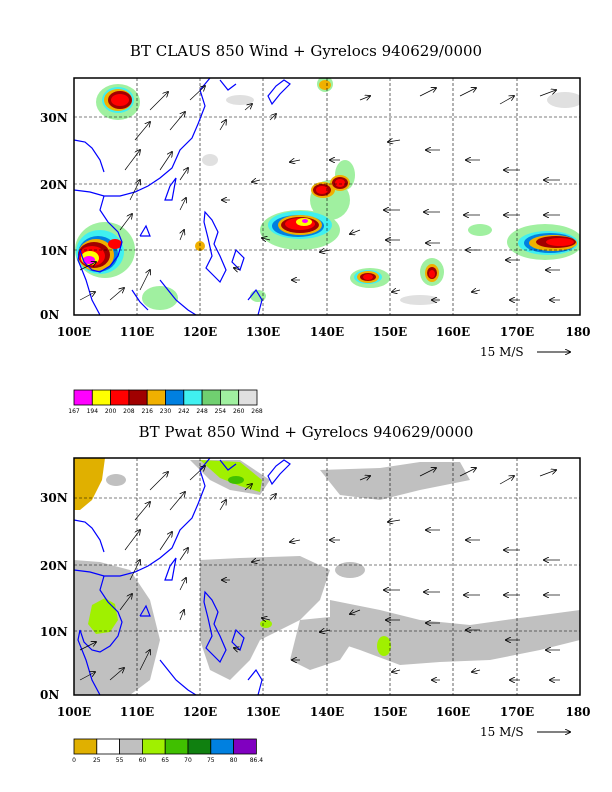  I want to click on panel1-lon-160: 160E, so click(453, 332).